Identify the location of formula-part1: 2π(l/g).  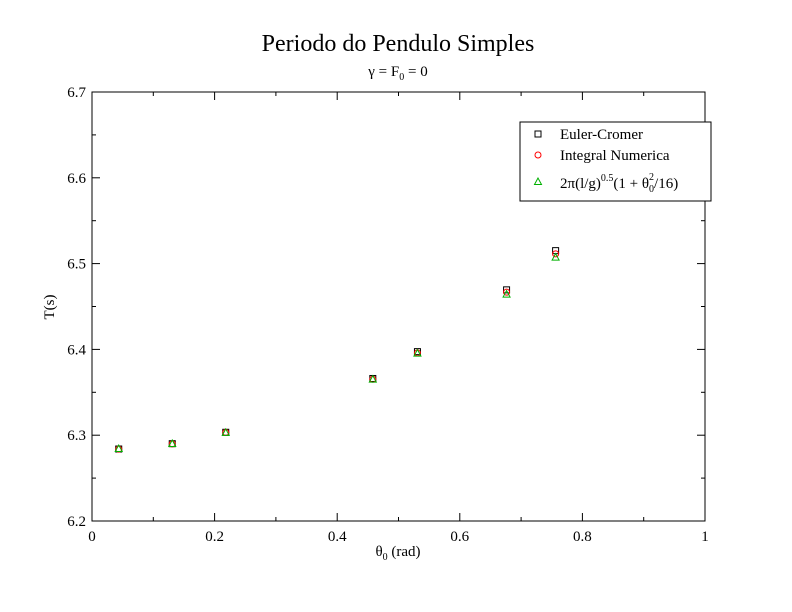
(580, 184).